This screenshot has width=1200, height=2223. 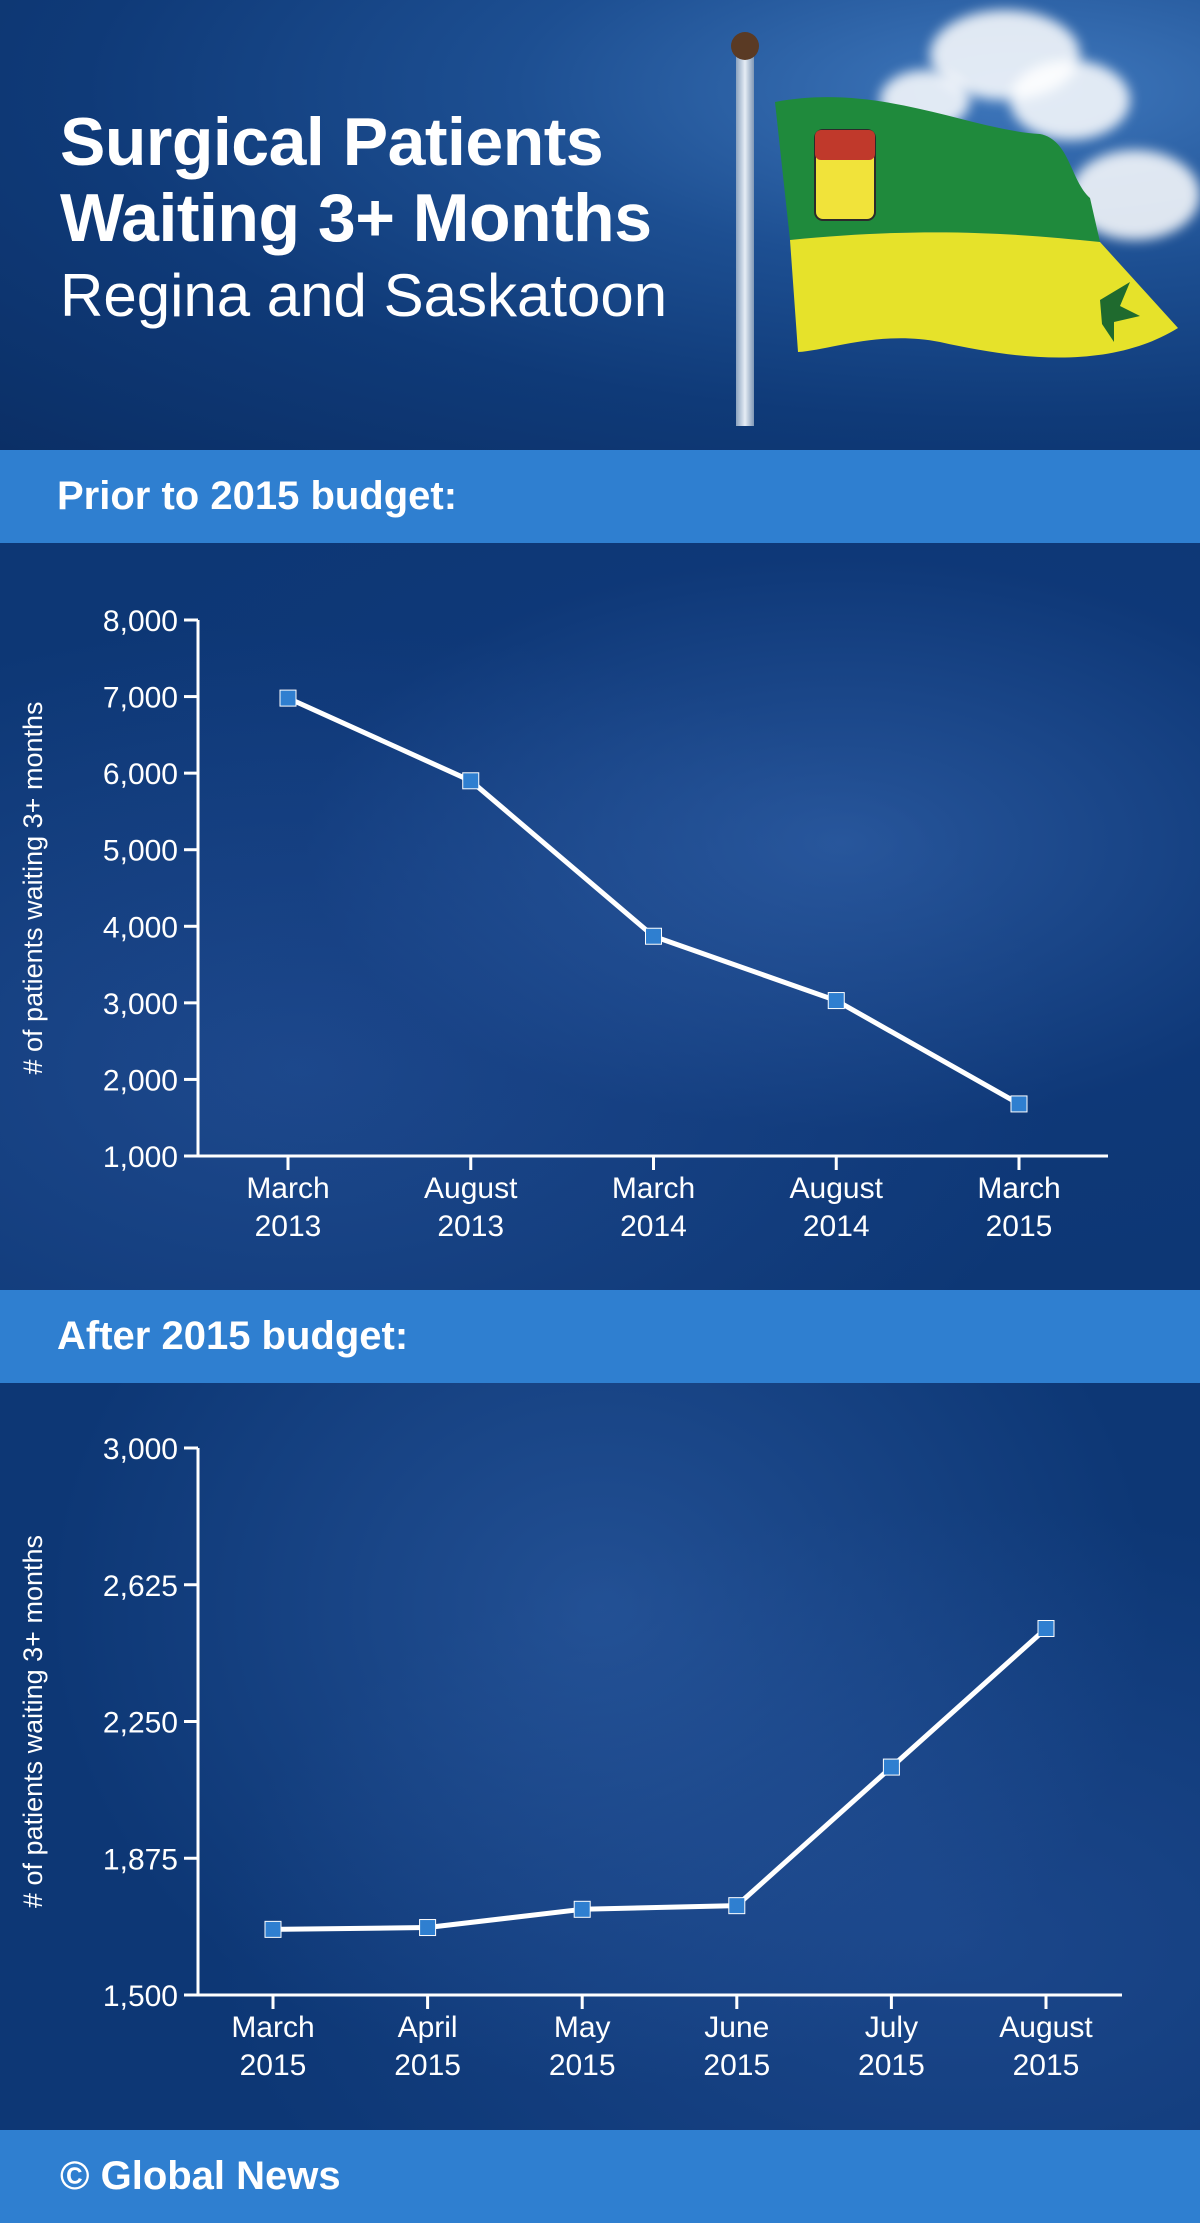 I want to click on y-tick-label: 7,000, so click(x=140, y=698).